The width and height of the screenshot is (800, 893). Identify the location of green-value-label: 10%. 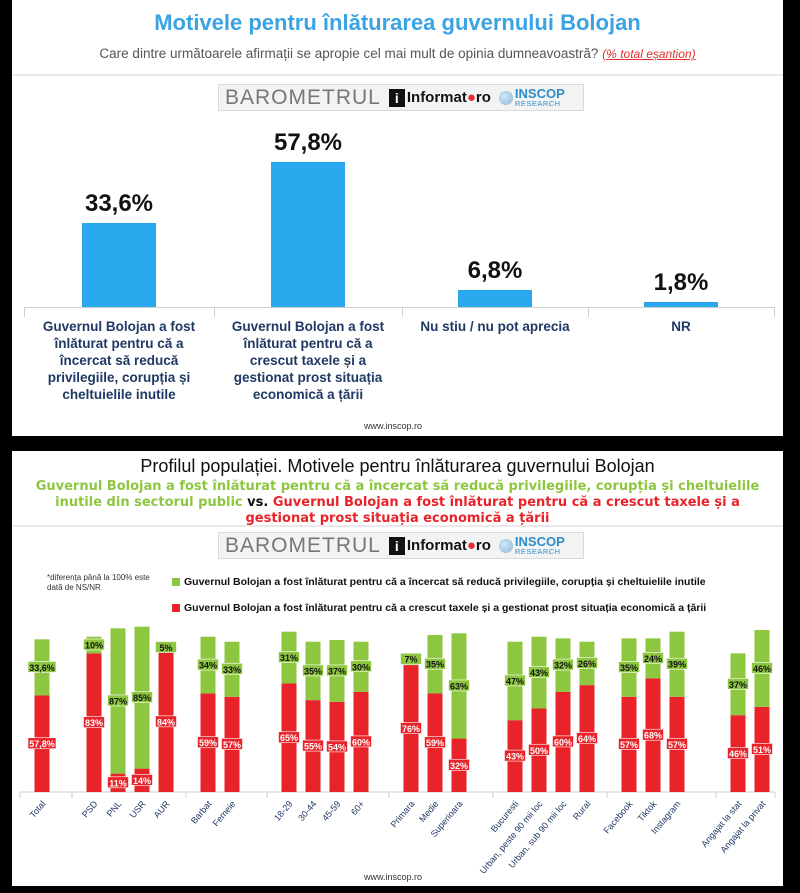
(94, 646).